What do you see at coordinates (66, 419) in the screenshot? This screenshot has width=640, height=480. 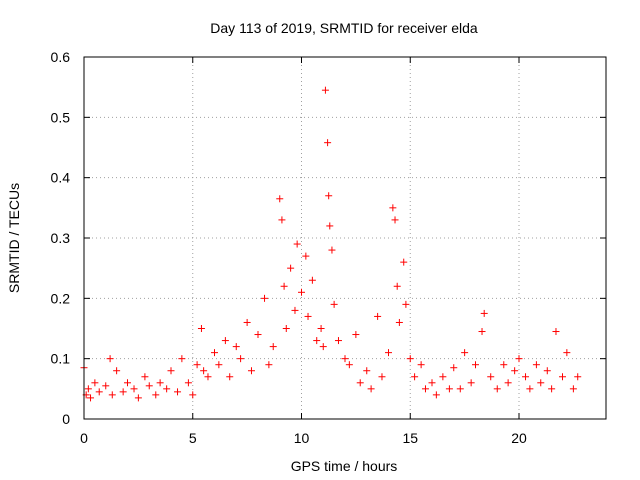 I see `y-tick-label: 0` at bounding box center [66, 419].